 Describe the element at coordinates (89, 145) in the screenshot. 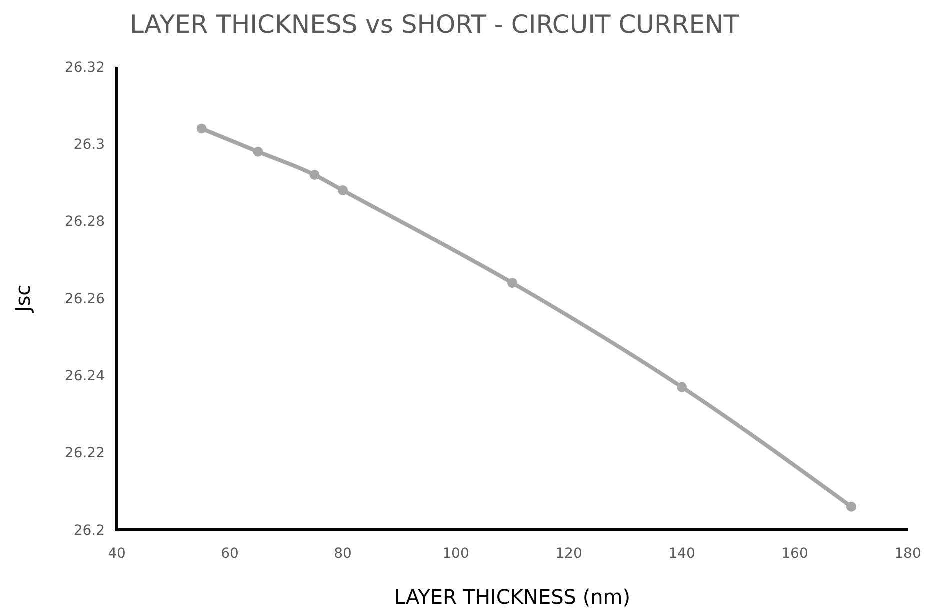

I see `y-tick-label: 26.3` at that location.